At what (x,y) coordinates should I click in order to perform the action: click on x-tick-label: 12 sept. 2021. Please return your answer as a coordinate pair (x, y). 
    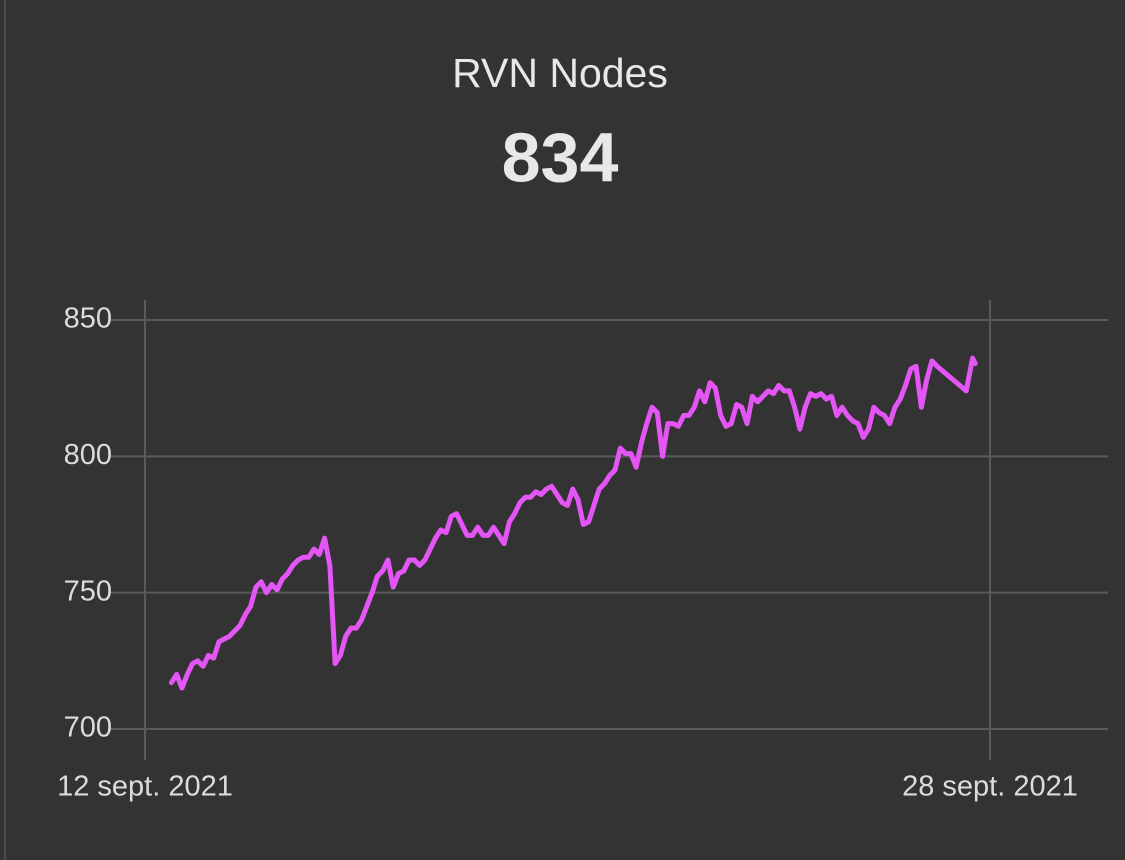
    Looking at the image, I should click on (145, 787).